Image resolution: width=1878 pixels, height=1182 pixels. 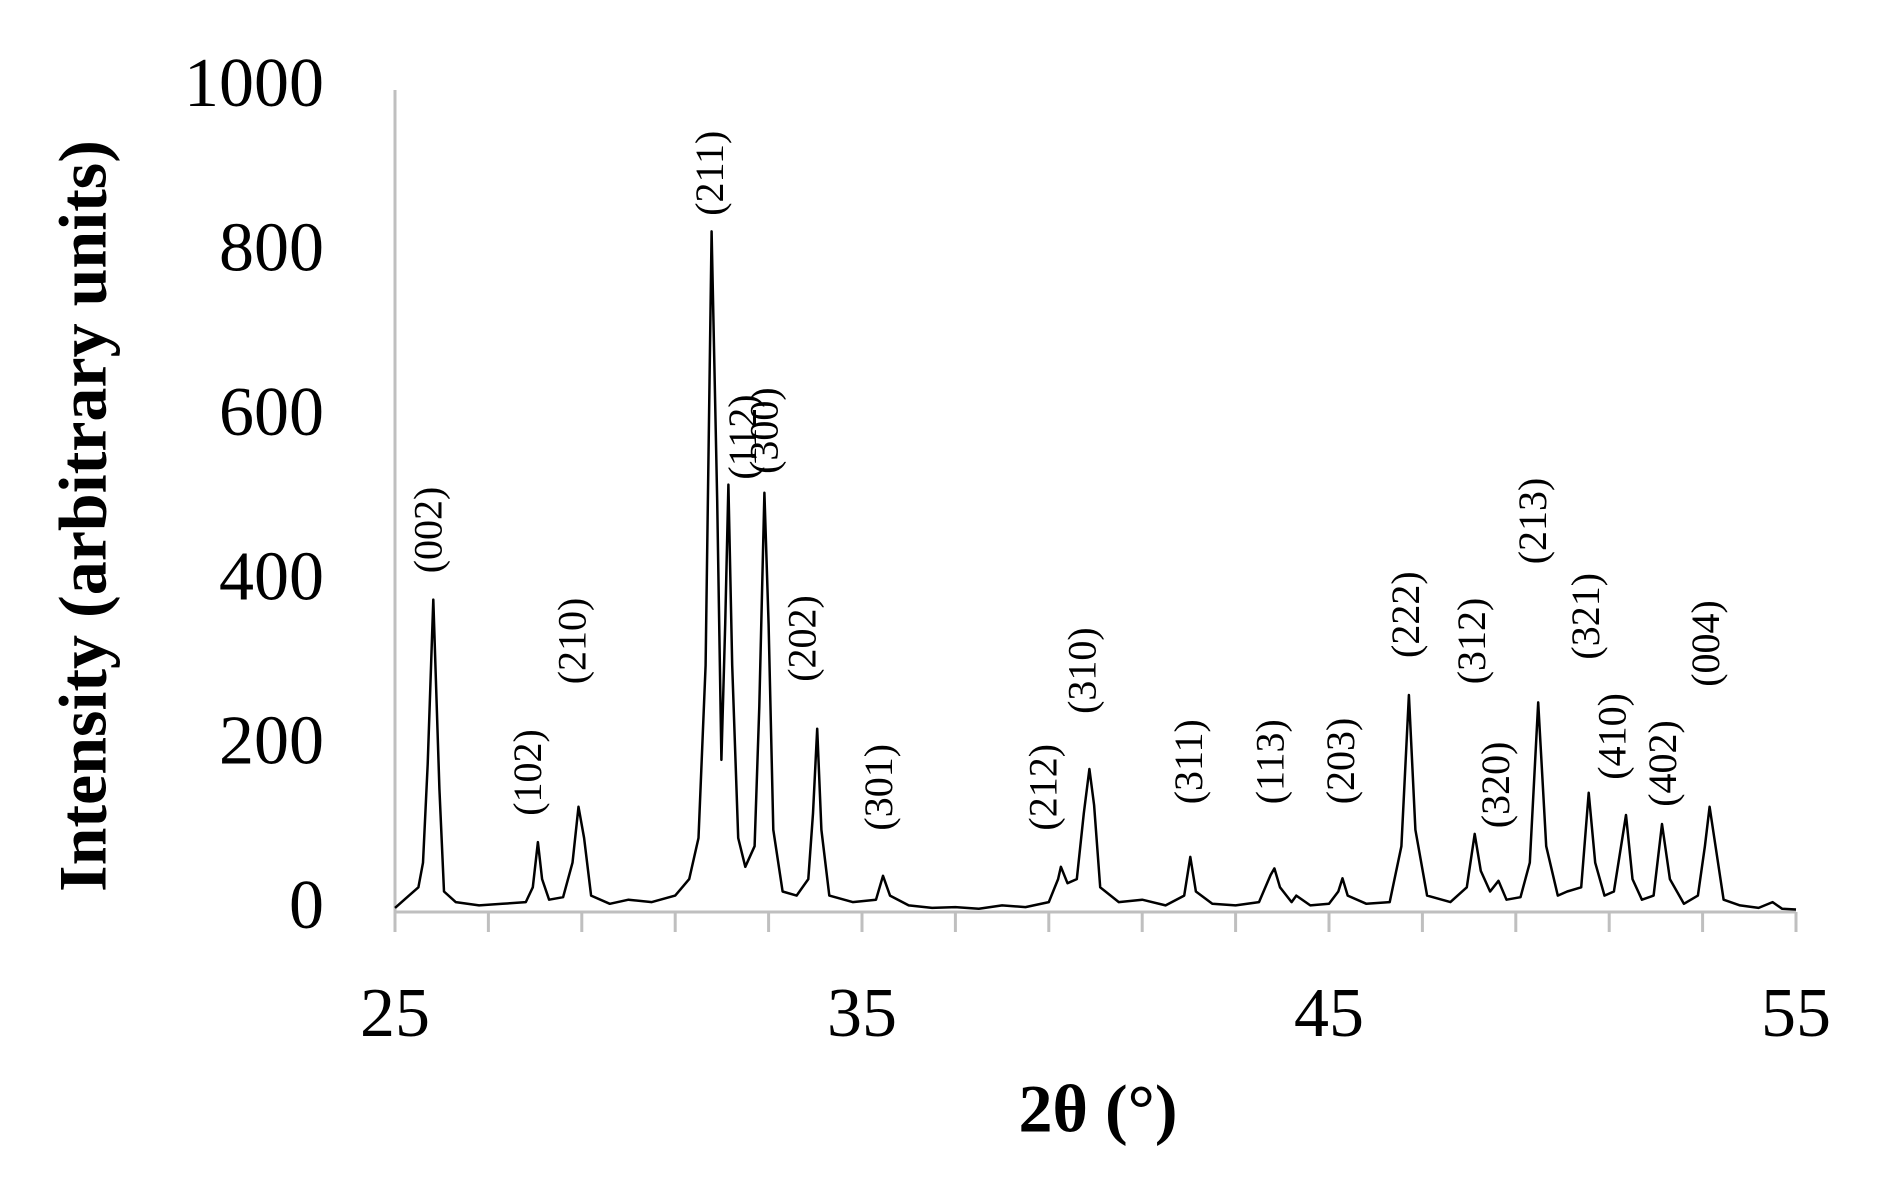 I want to click on y-tick-label: 800, so click(x=271, y=247).